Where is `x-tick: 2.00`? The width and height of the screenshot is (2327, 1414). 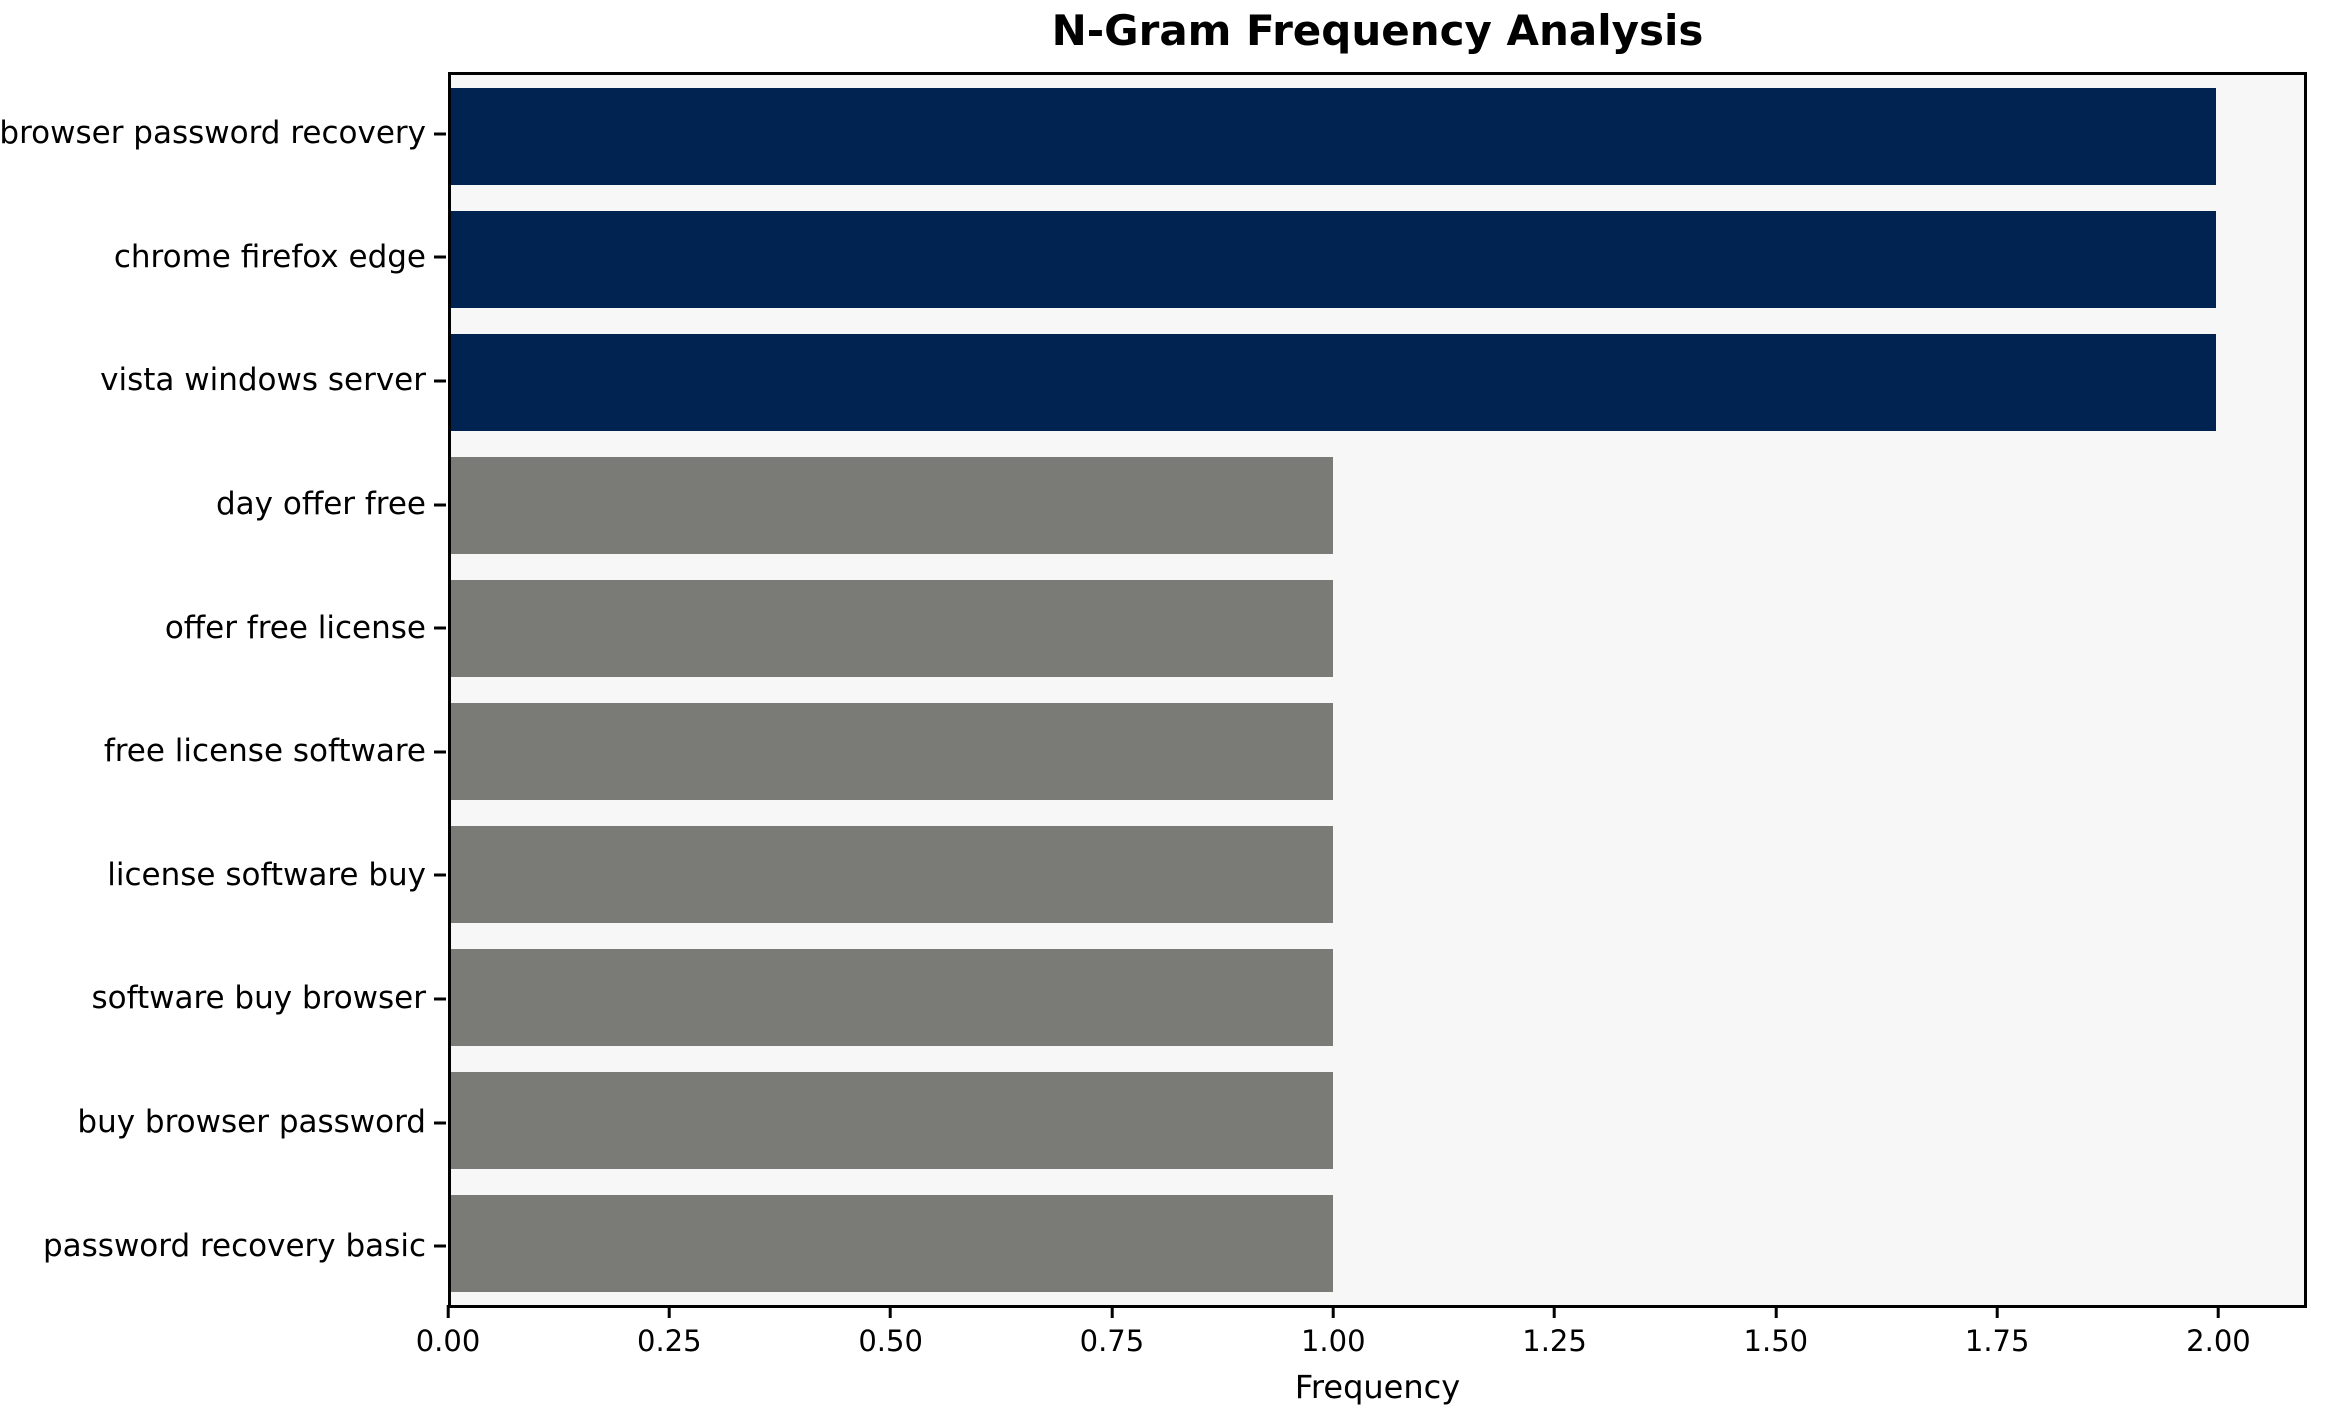 x-tick: 2.00 is located at coordinates (2218, 1330).